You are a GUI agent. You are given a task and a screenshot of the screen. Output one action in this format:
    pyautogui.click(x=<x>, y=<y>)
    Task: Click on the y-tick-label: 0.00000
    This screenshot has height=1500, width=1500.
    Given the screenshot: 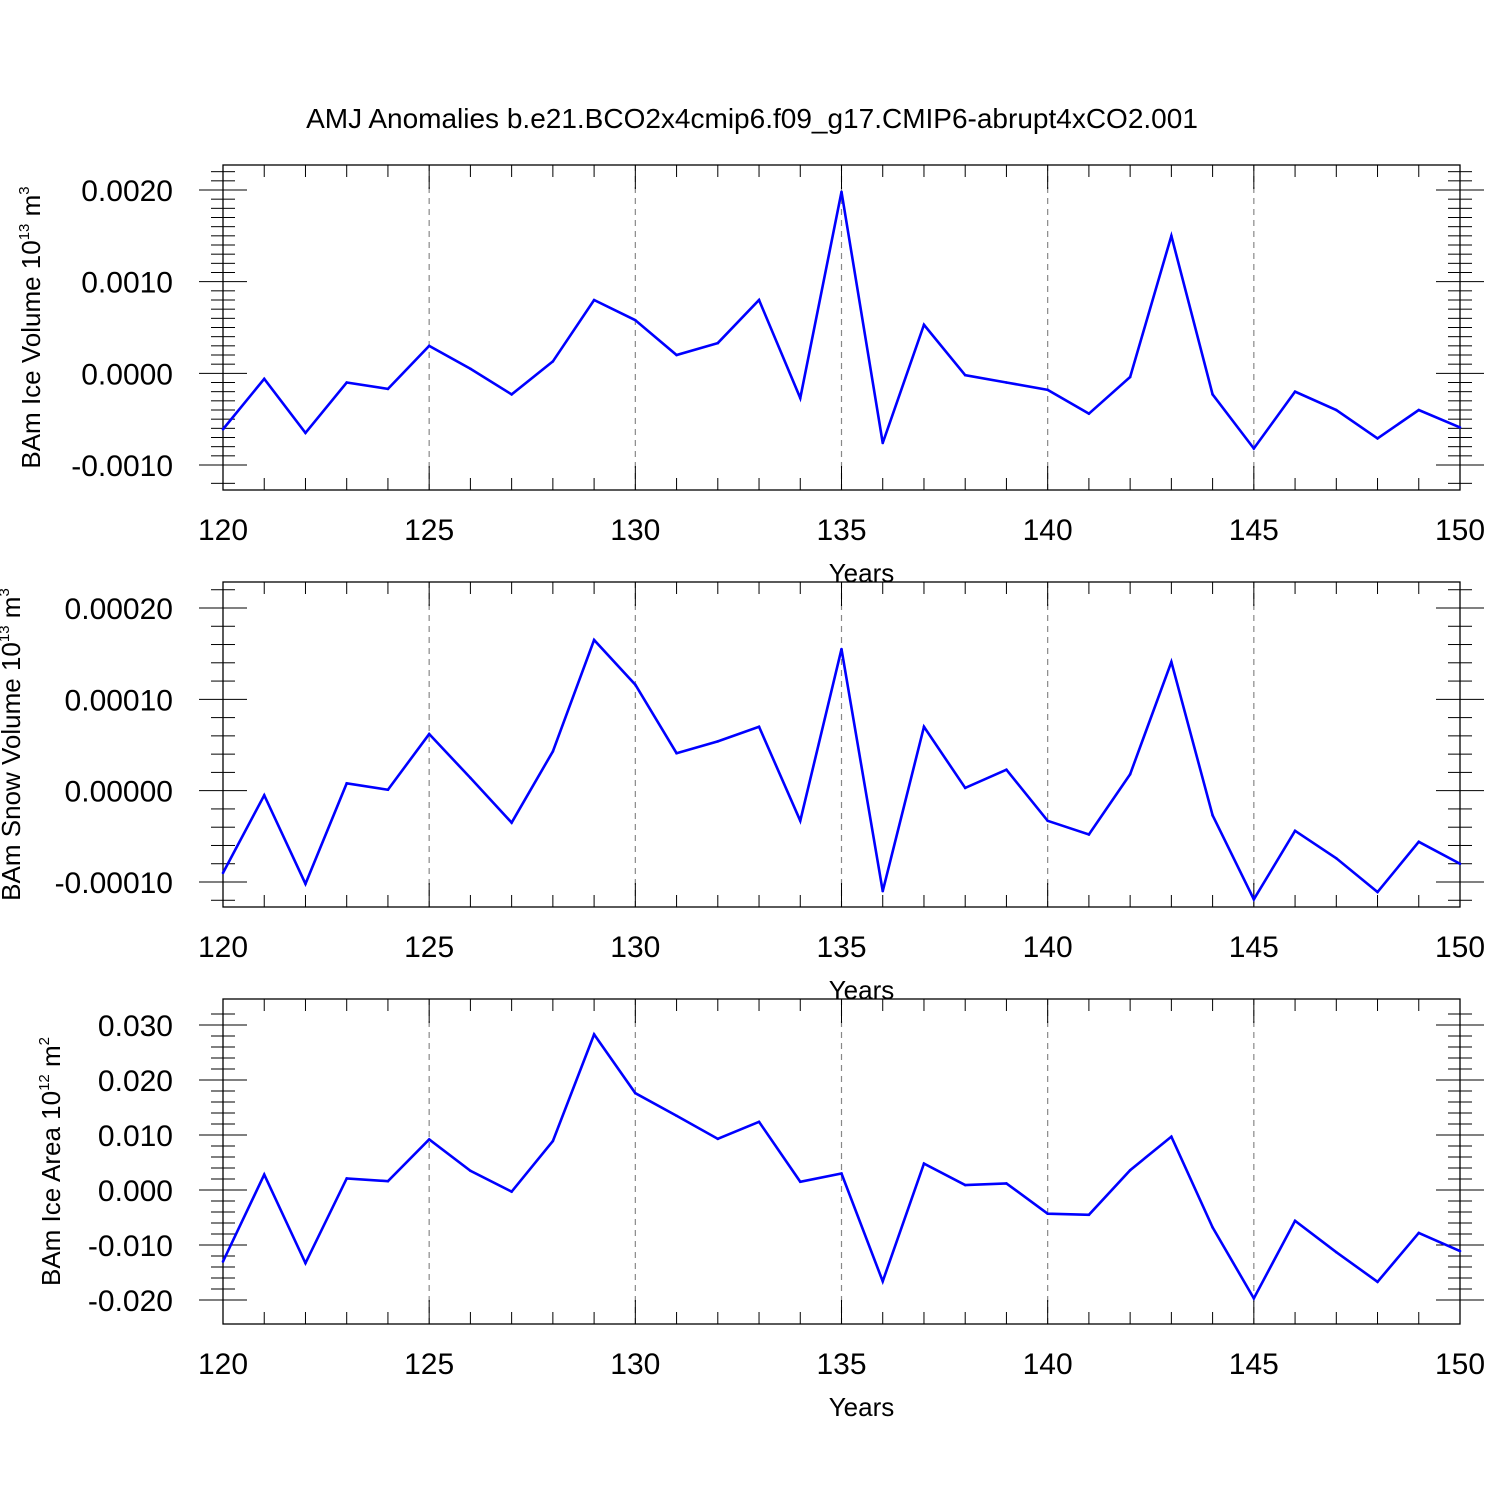 What is the action you would take?
    pyautogui.click(x=119, y=792)
    